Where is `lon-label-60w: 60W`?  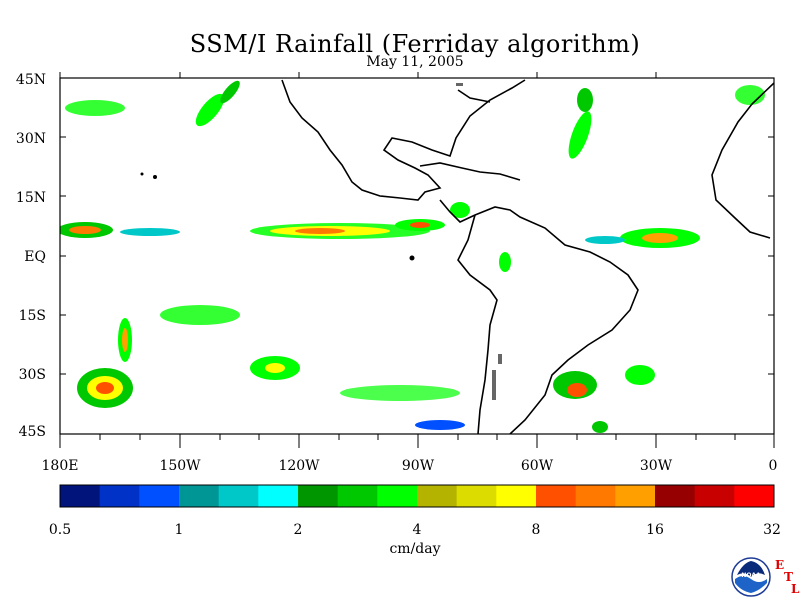 lon-label-60w: 60W is located at coordinates (537, 466).